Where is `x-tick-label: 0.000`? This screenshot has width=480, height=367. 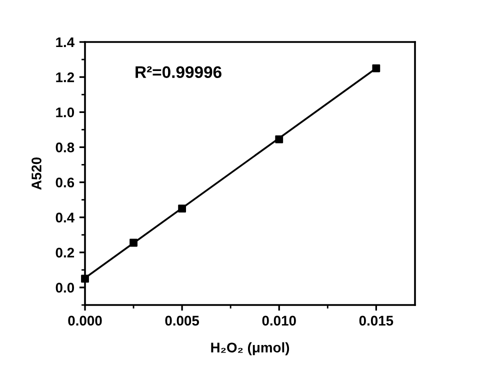 x-tick-label: 0.000 is located at coordinates (85, 321).